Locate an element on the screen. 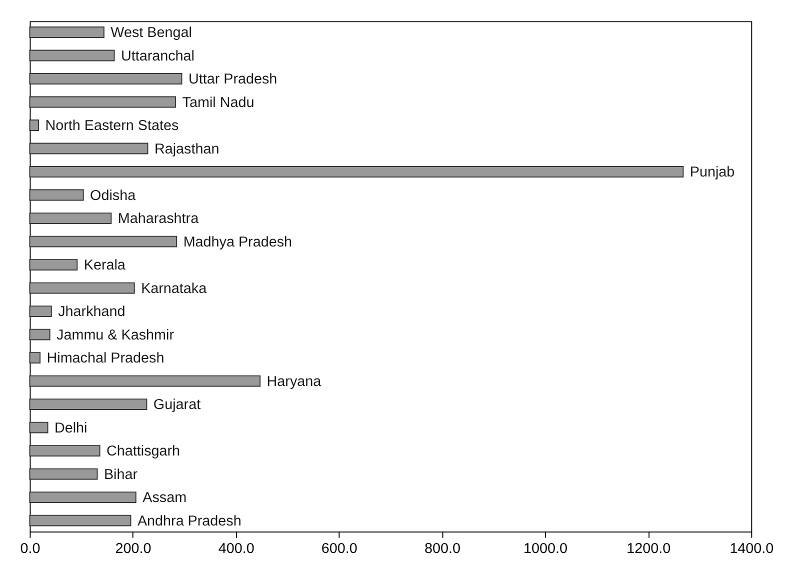 Image resolution: width=803 pixels, height=584 pixels. y-tick-label: Tamil Nadu is located at coordinates (218, 102).